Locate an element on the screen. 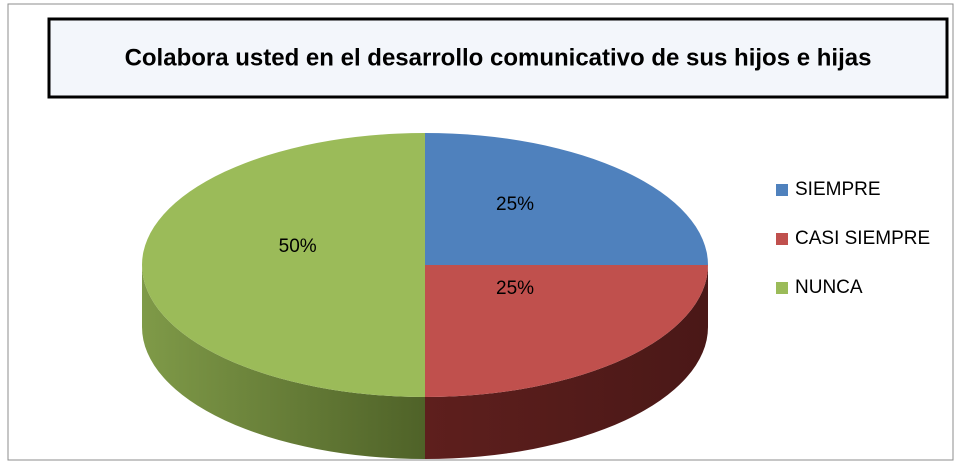  legend-label: NUNCA is located at coordinates (829, 287).